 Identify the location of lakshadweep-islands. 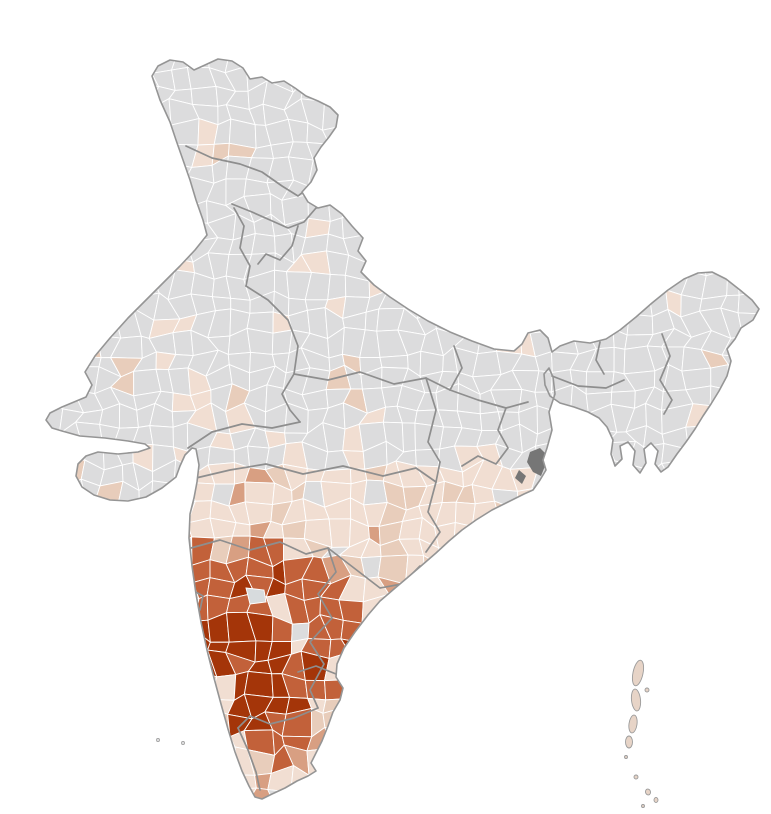
(170, 741).